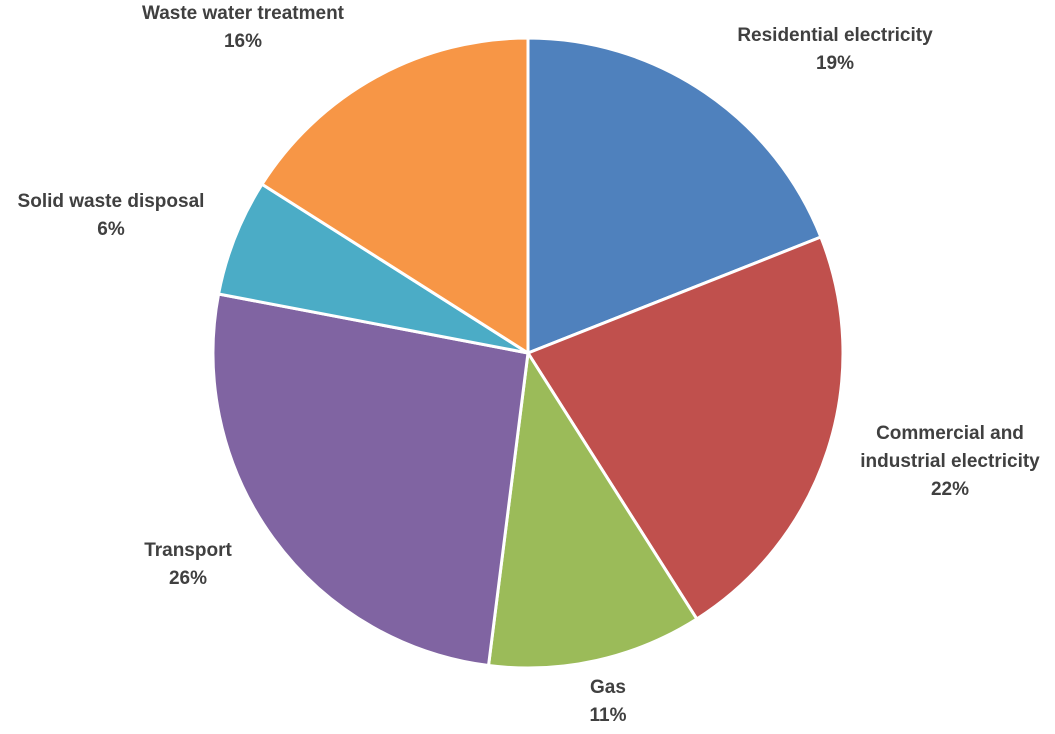  Describe the element at coordinates (950, 433) in the screenshot. I see `slice-category-label: Commercial and` at that location.